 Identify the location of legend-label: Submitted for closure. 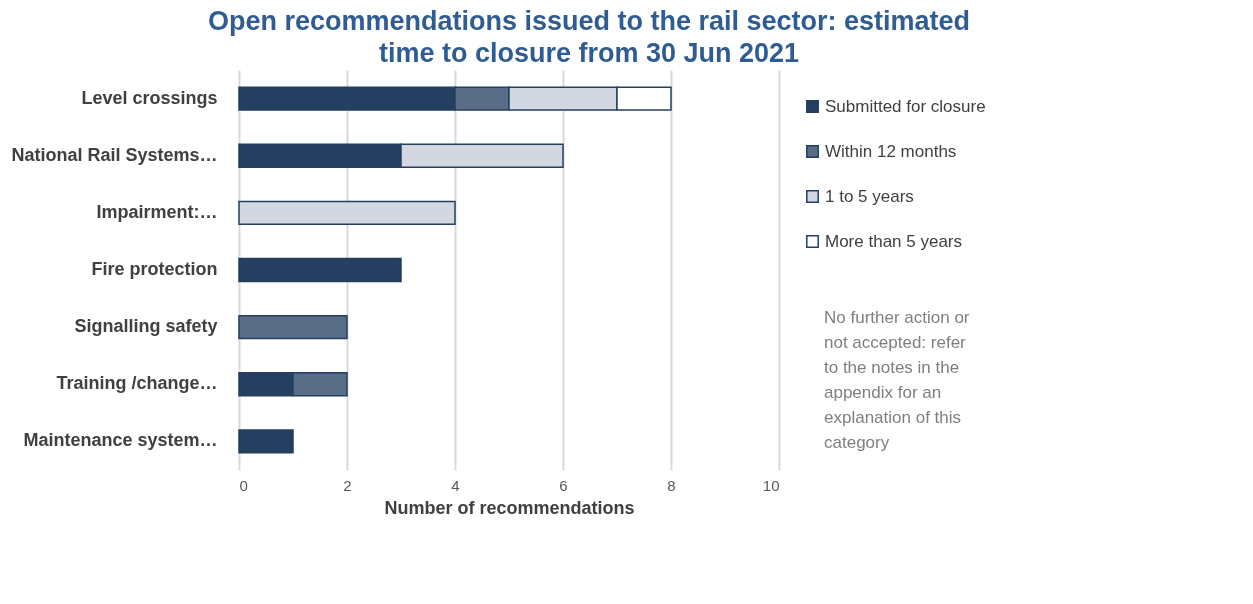
(905, 106).